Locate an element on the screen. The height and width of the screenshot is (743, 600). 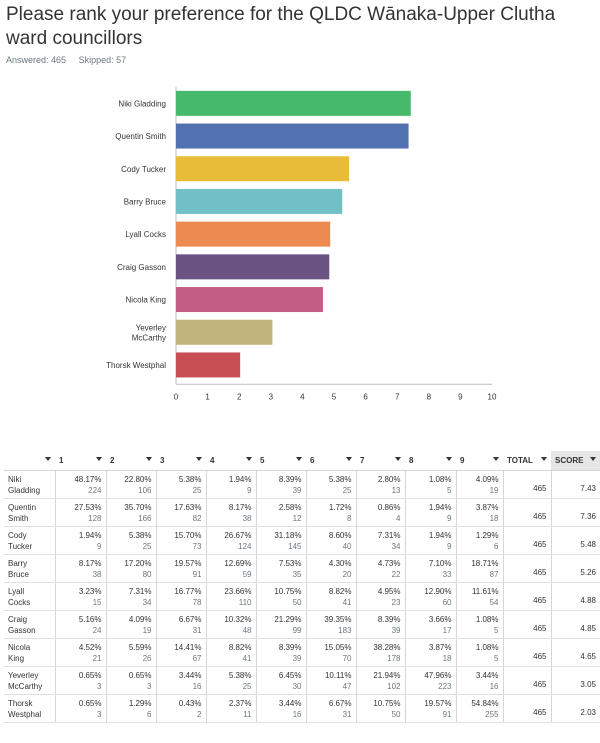
skipped-count: Skipped: 57 is located at coordinates (102, 60).